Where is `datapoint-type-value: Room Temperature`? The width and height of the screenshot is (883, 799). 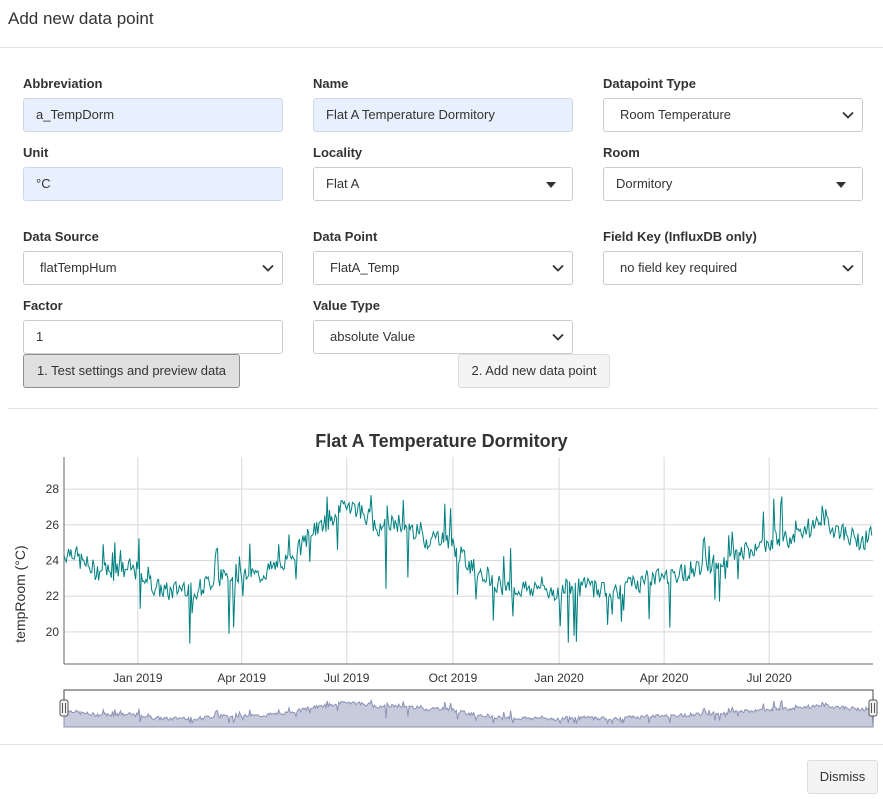 datapoint-type-value: Room Temperature is located at coordinates (676, 114).